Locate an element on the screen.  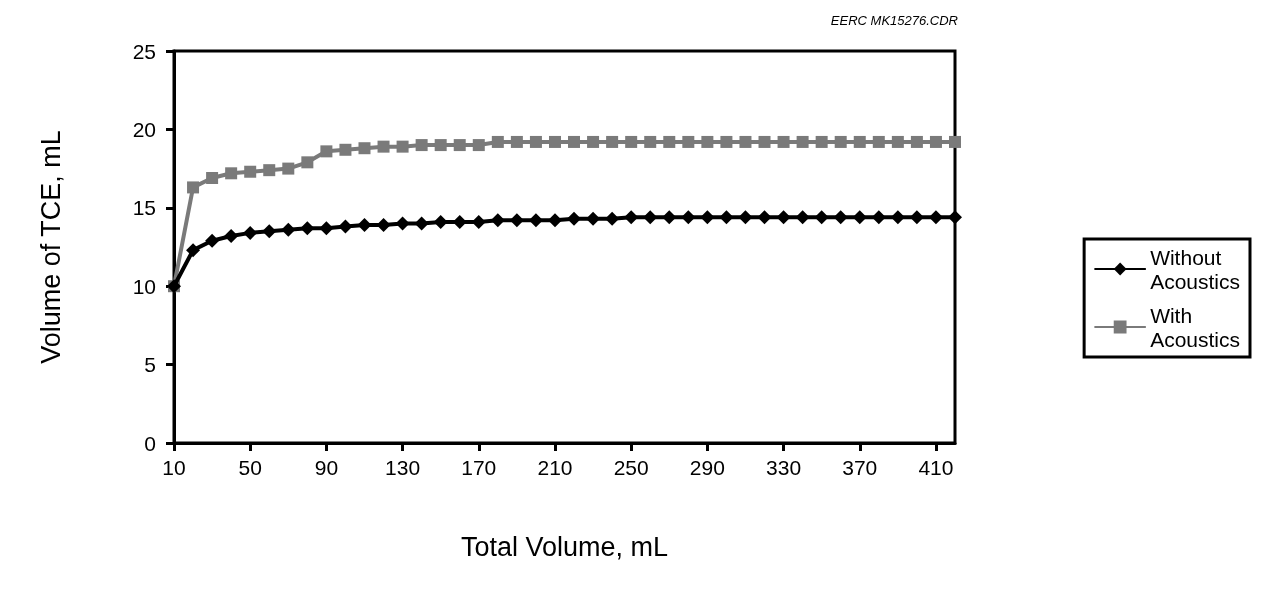
y-tick-label: 10 is located at coordinates (144, 286).